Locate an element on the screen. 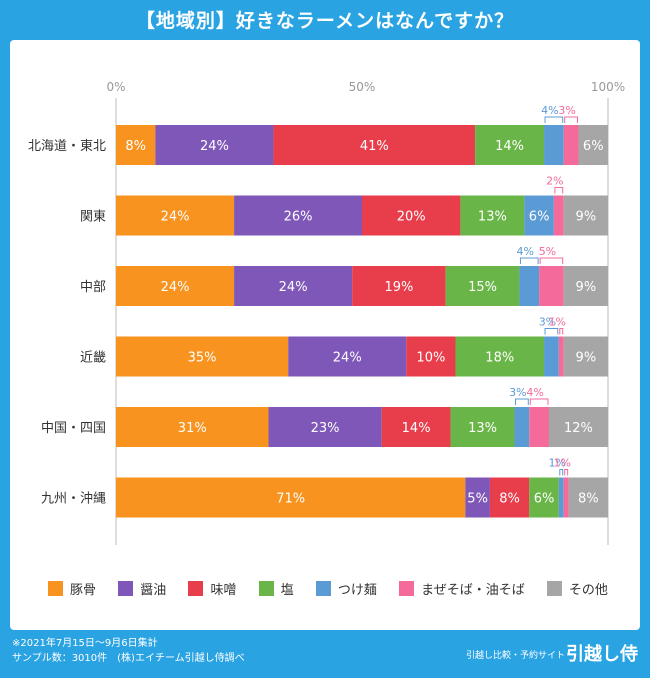 The image size is (650, 678). category-label: 九州・沖縄 is located at coordinates (73, 499).